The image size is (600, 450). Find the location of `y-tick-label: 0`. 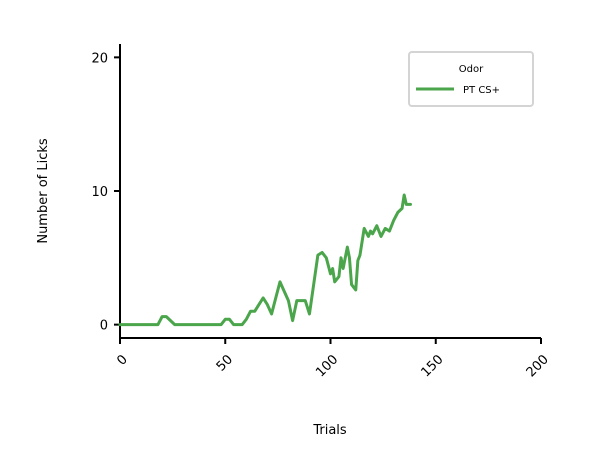

y-tick-label: 0 is located at coordinates (104, 326).